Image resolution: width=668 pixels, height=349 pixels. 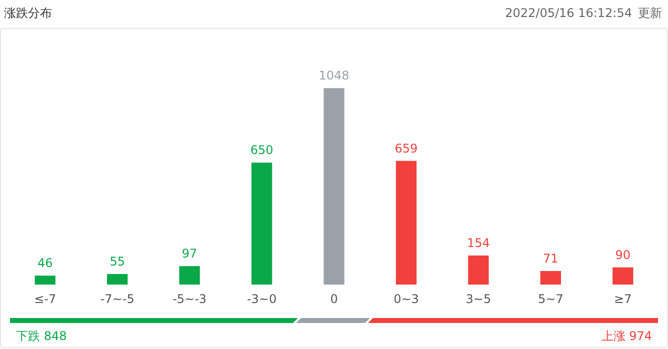 I want to click on x-tick-label: ≥7, so click(x=623, y=299).